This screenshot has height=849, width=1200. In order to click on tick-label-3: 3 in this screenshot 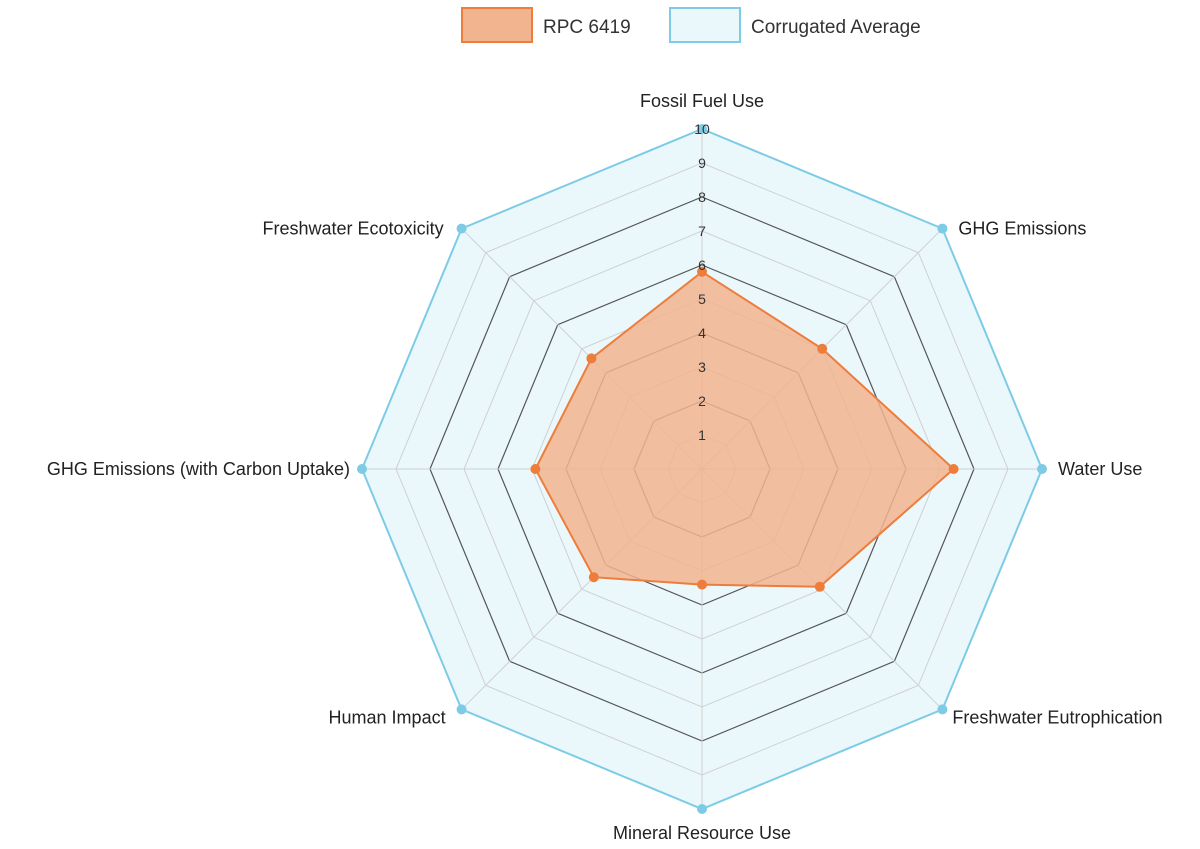, I will do `click(702, 367)`.